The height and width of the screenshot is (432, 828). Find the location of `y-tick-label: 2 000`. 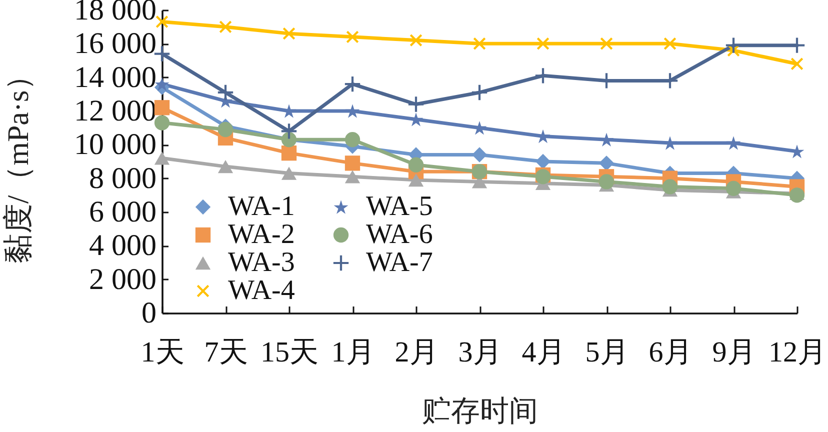

y-tick-label: 2 000 is located at coordinates (122, 279).